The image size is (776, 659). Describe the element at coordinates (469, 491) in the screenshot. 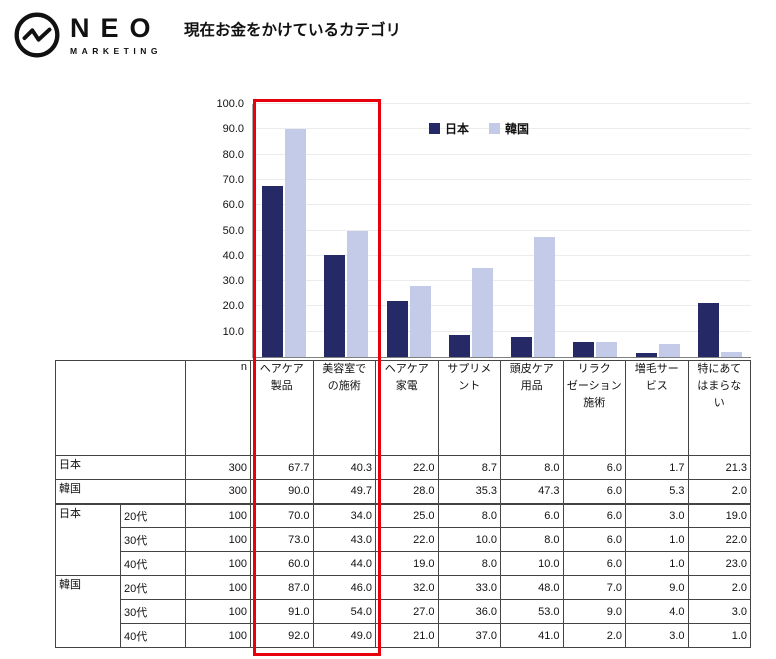

I see `cell-value: 35.3` at that location.